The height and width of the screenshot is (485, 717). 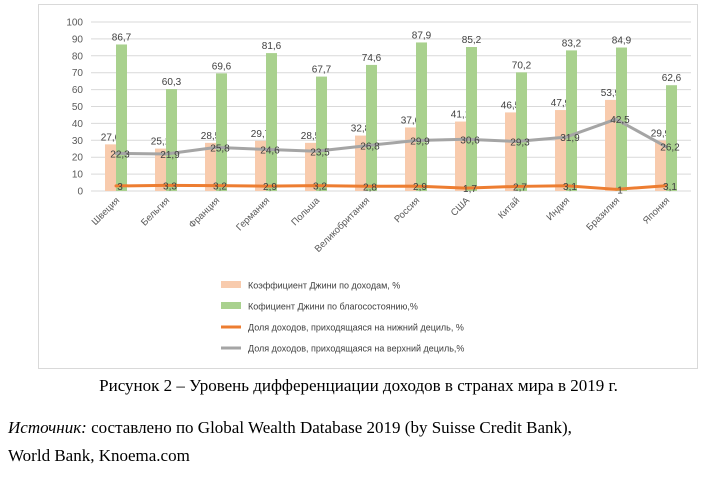 What do you see at coordinates (509, 208) in the screenshot?
I see `x-category-label: Китай` at bounding box center [509, 208].